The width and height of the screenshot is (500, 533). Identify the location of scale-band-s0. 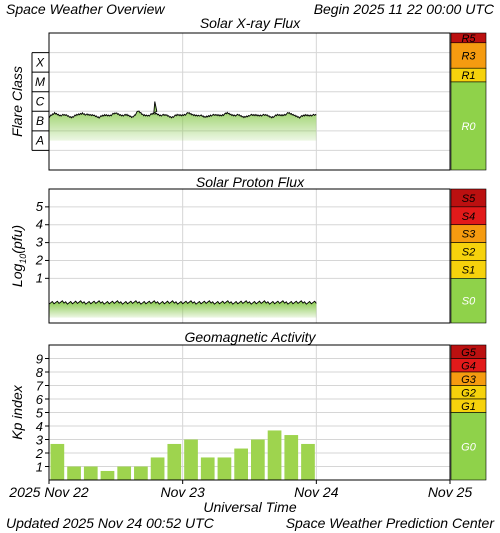
(468, 301).